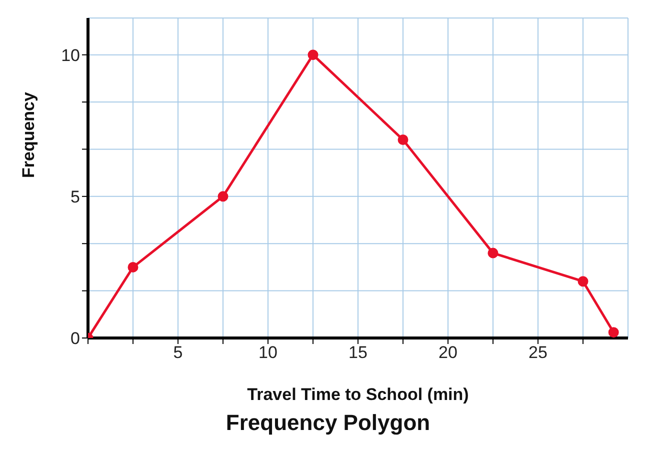 The image size is (656, 459). I want to click on x-tick-label: 20, so click(448, 352).